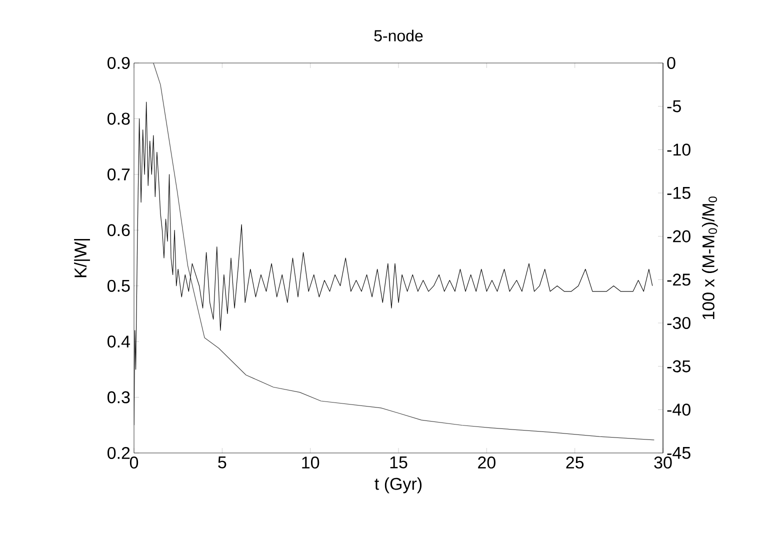 This screenshot has width=778, height=534. I want to click on y2-tick-label: -10, so click(678, 150).